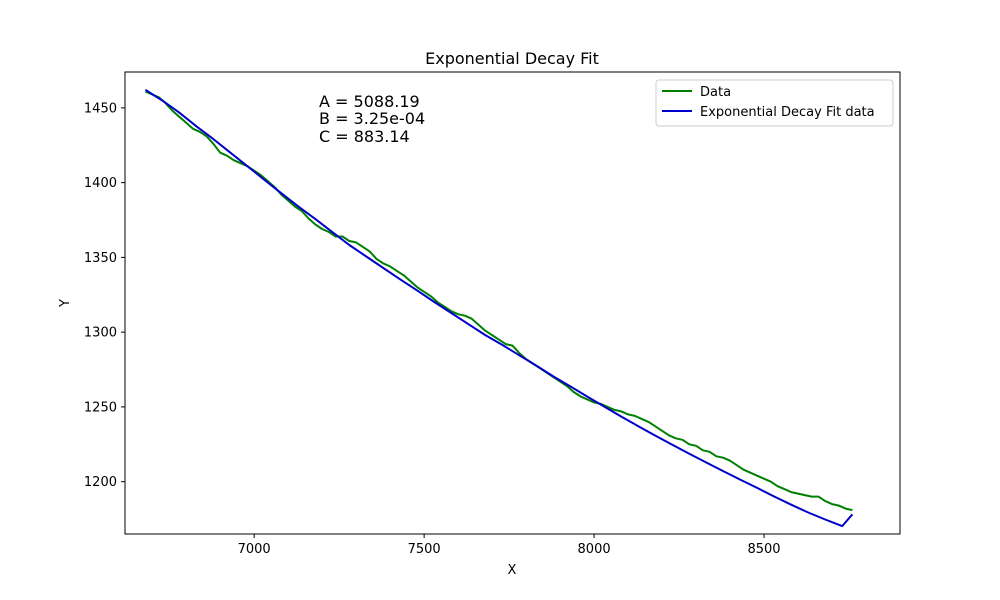 This screenshot has width=1000, height=600. I want to click on y-tick-label: 1350, so click(100, 258).